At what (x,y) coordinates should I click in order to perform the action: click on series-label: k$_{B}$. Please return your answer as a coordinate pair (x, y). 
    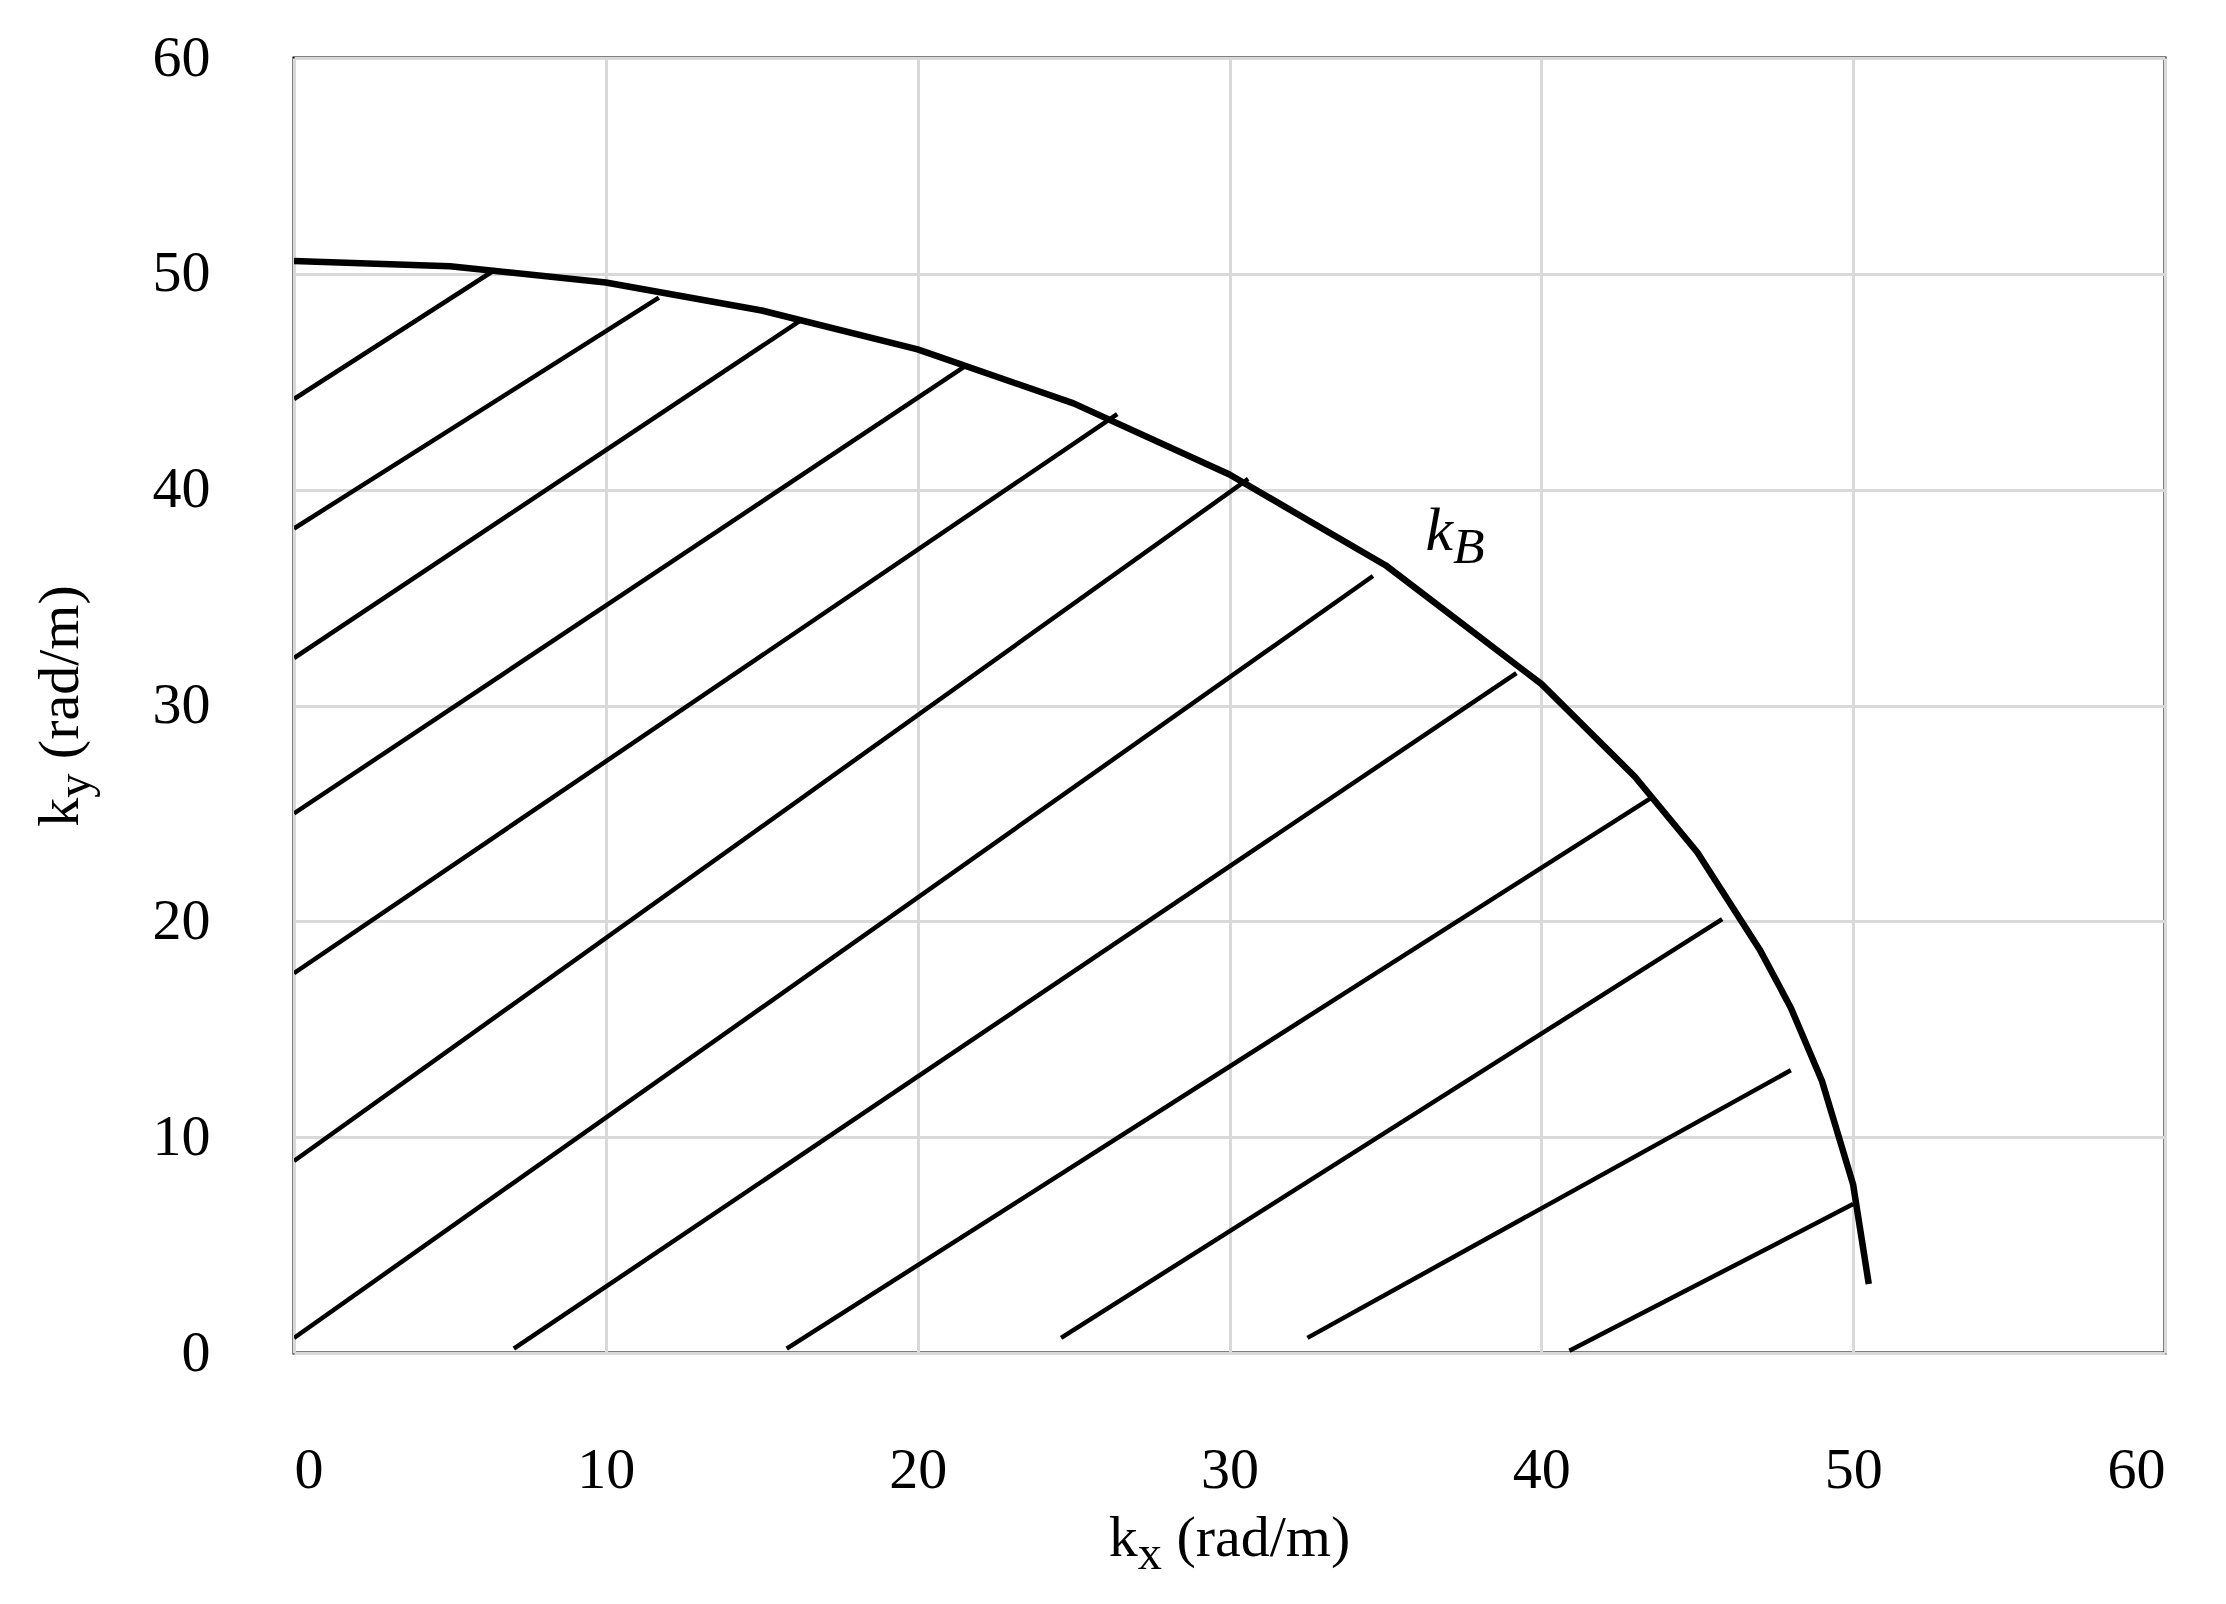
    Looking at the image, I should click on (1455, 535).